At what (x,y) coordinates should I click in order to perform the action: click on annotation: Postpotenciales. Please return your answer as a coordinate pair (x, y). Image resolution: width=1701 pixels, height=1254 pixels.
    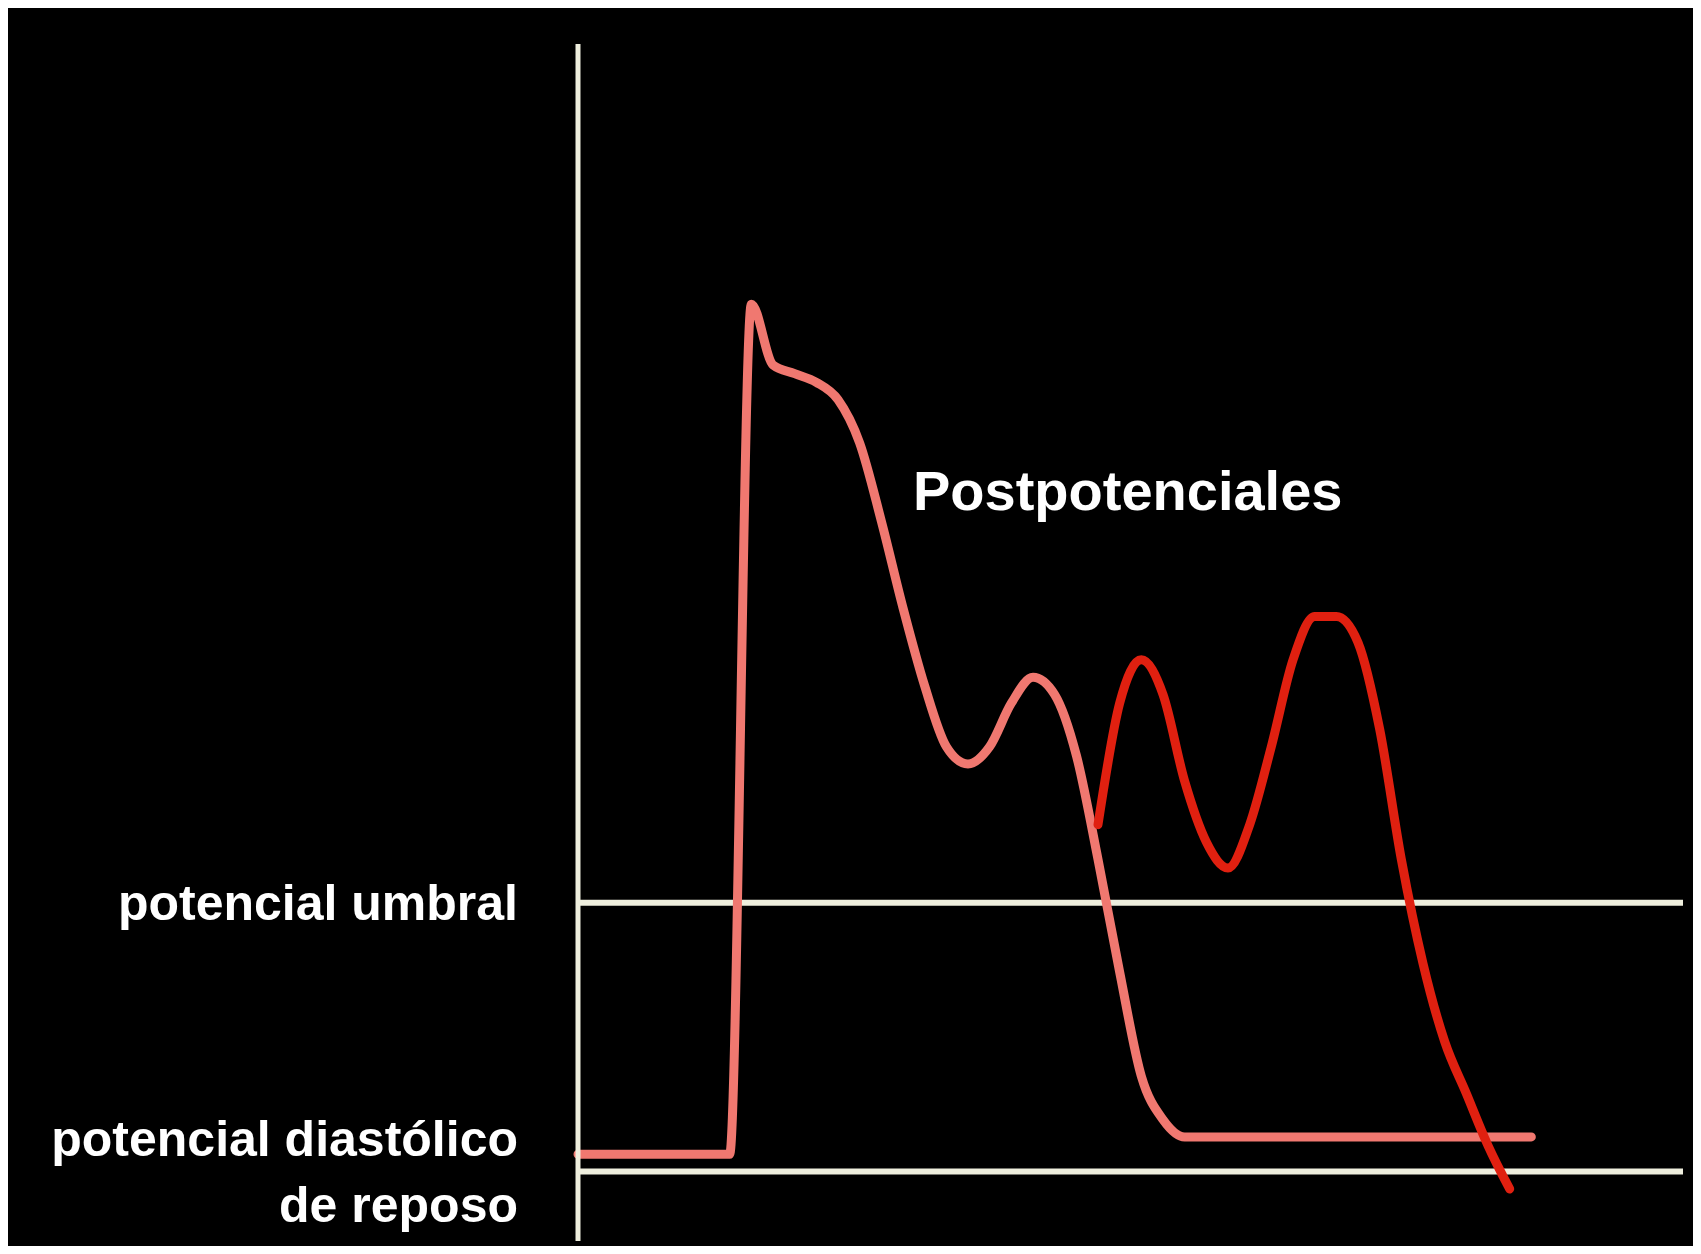
    Looking at the image, I should click on (1128, 490).